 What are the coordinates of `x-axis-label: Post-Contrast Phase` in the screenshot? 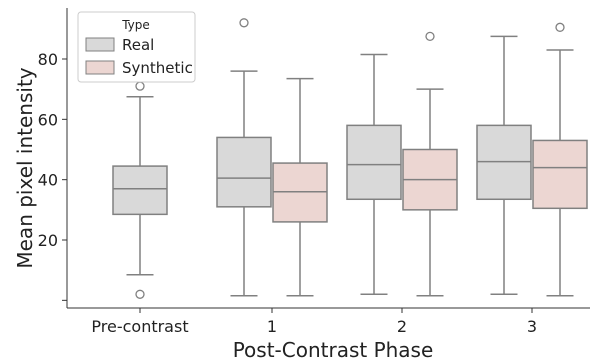 It's located at (333, 350).